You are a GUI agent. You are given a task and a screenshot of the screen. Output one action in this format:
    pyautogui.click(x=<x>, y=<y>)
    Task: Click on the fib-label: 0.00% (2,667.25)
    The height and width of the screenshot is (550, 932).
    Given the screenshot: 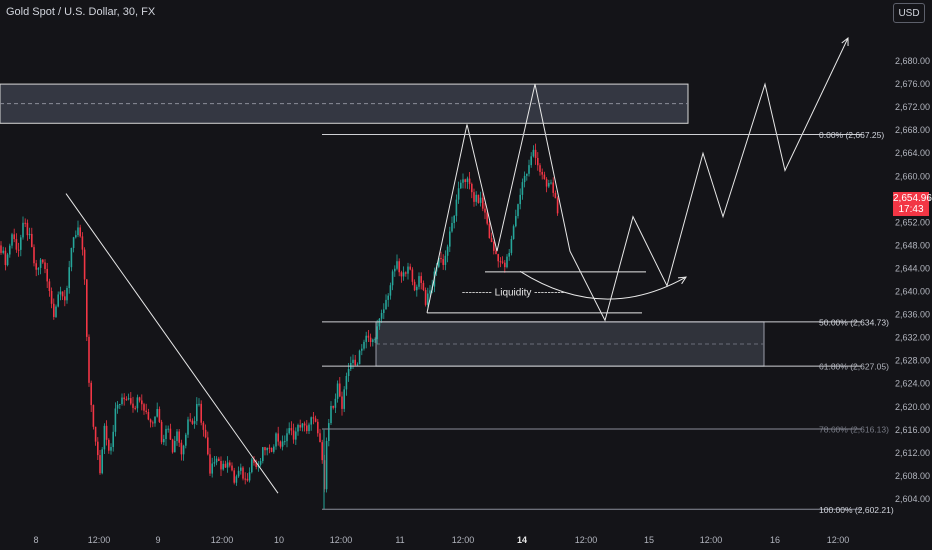 What is the action you would take?
    pyautogui.click(x=851, y=135)
    